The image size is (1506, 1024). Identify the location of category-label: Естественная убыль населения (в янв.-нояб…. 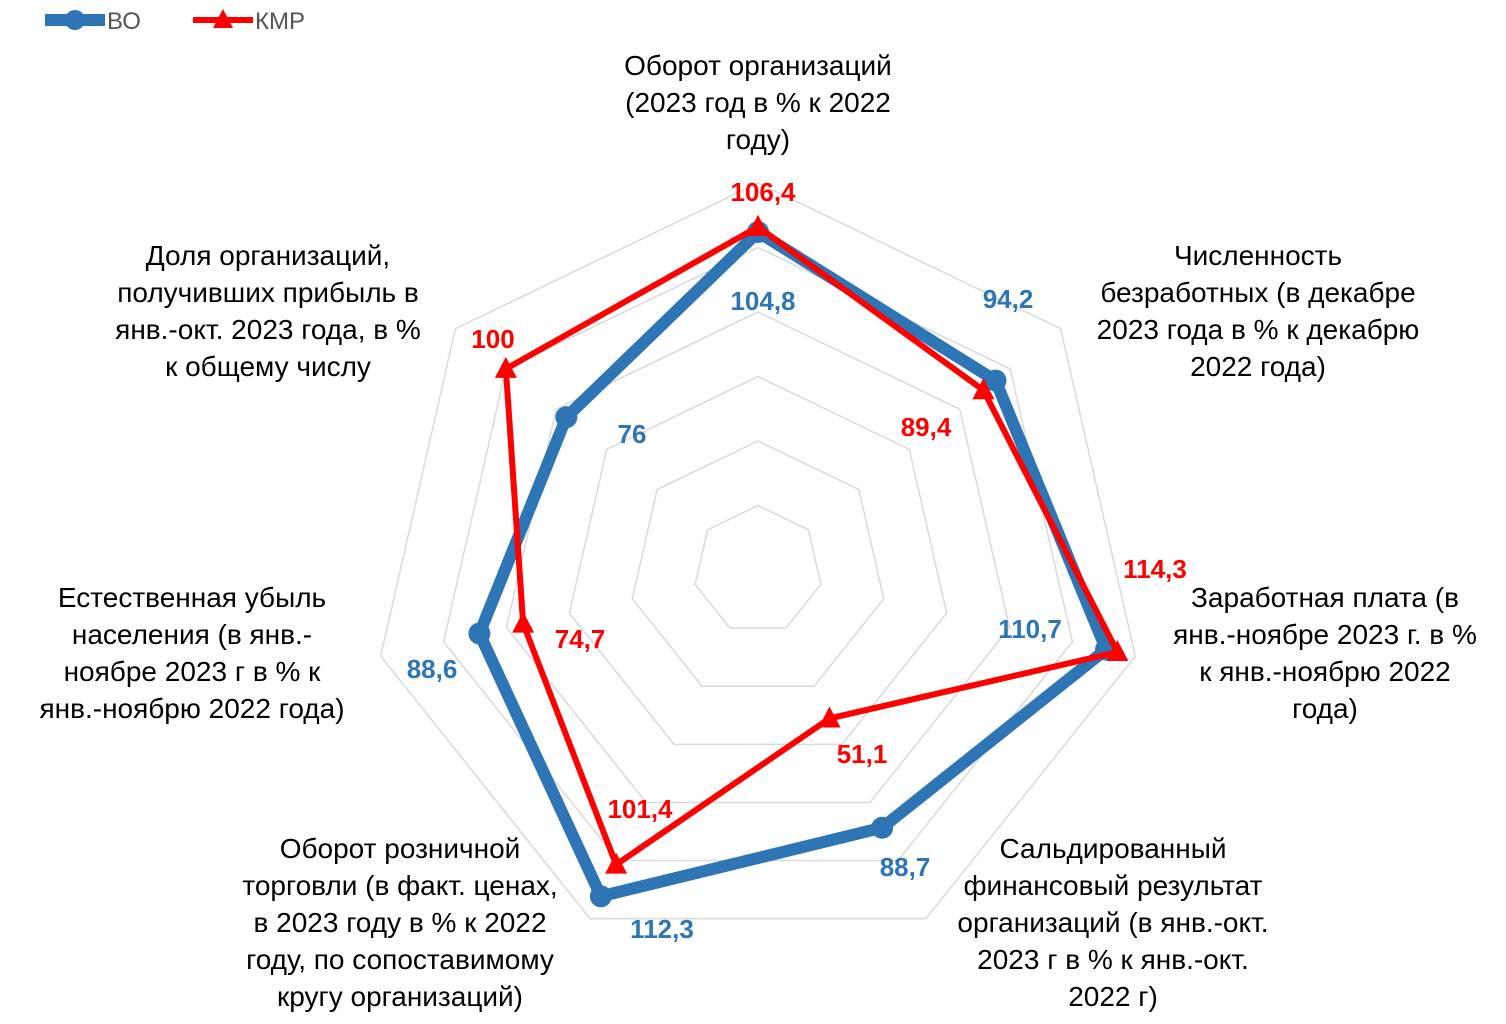
(191, 653).